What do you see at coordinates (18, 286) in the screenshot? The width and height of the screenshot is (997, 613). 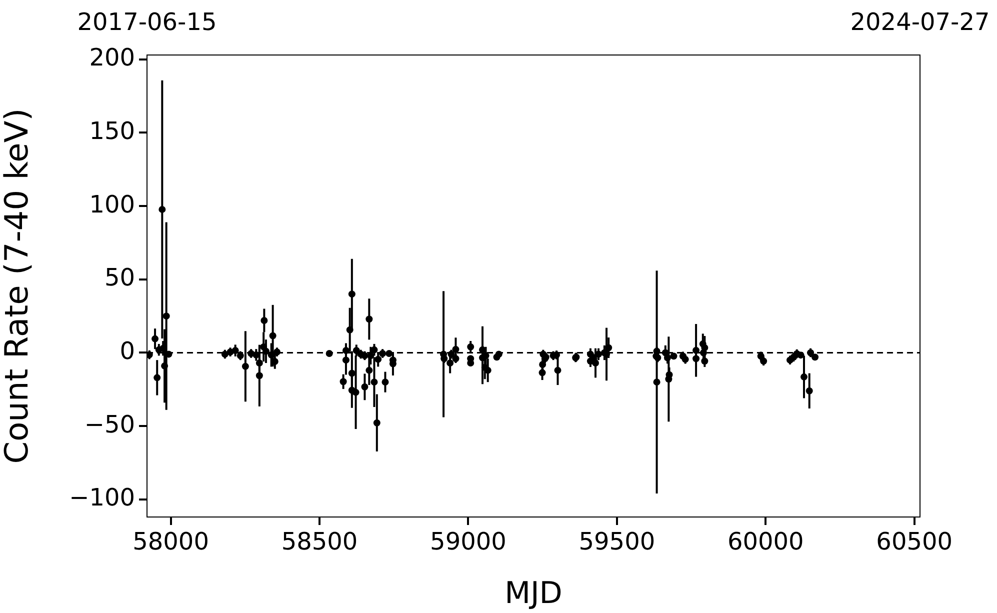 I see `y-axis-title: Count Rate (7-40 keV)` at bounding box center [18, 286].